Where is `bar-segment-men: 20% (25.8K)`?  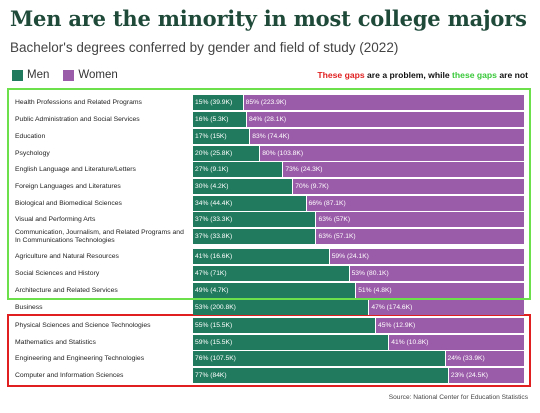
bar-segment-men: 20% (25.8K) is located at coordinates (226, 153).